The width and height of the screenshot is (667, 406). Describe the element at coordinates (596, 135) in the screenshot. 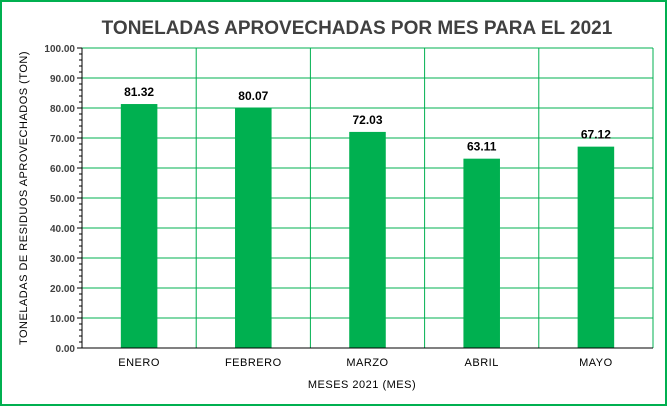

I see `data-label: 67.12` at that location.